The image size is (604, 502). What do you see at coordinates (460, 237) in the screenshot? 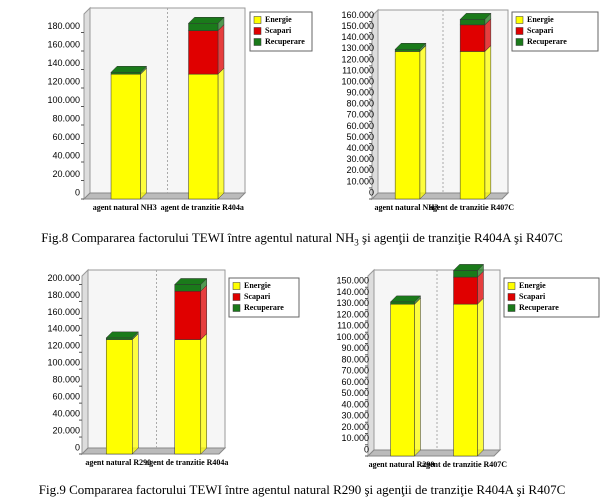
I see `caption-text: şi agenţii de tranziţie R404A şi R407C` at bounding box center [460, 237].